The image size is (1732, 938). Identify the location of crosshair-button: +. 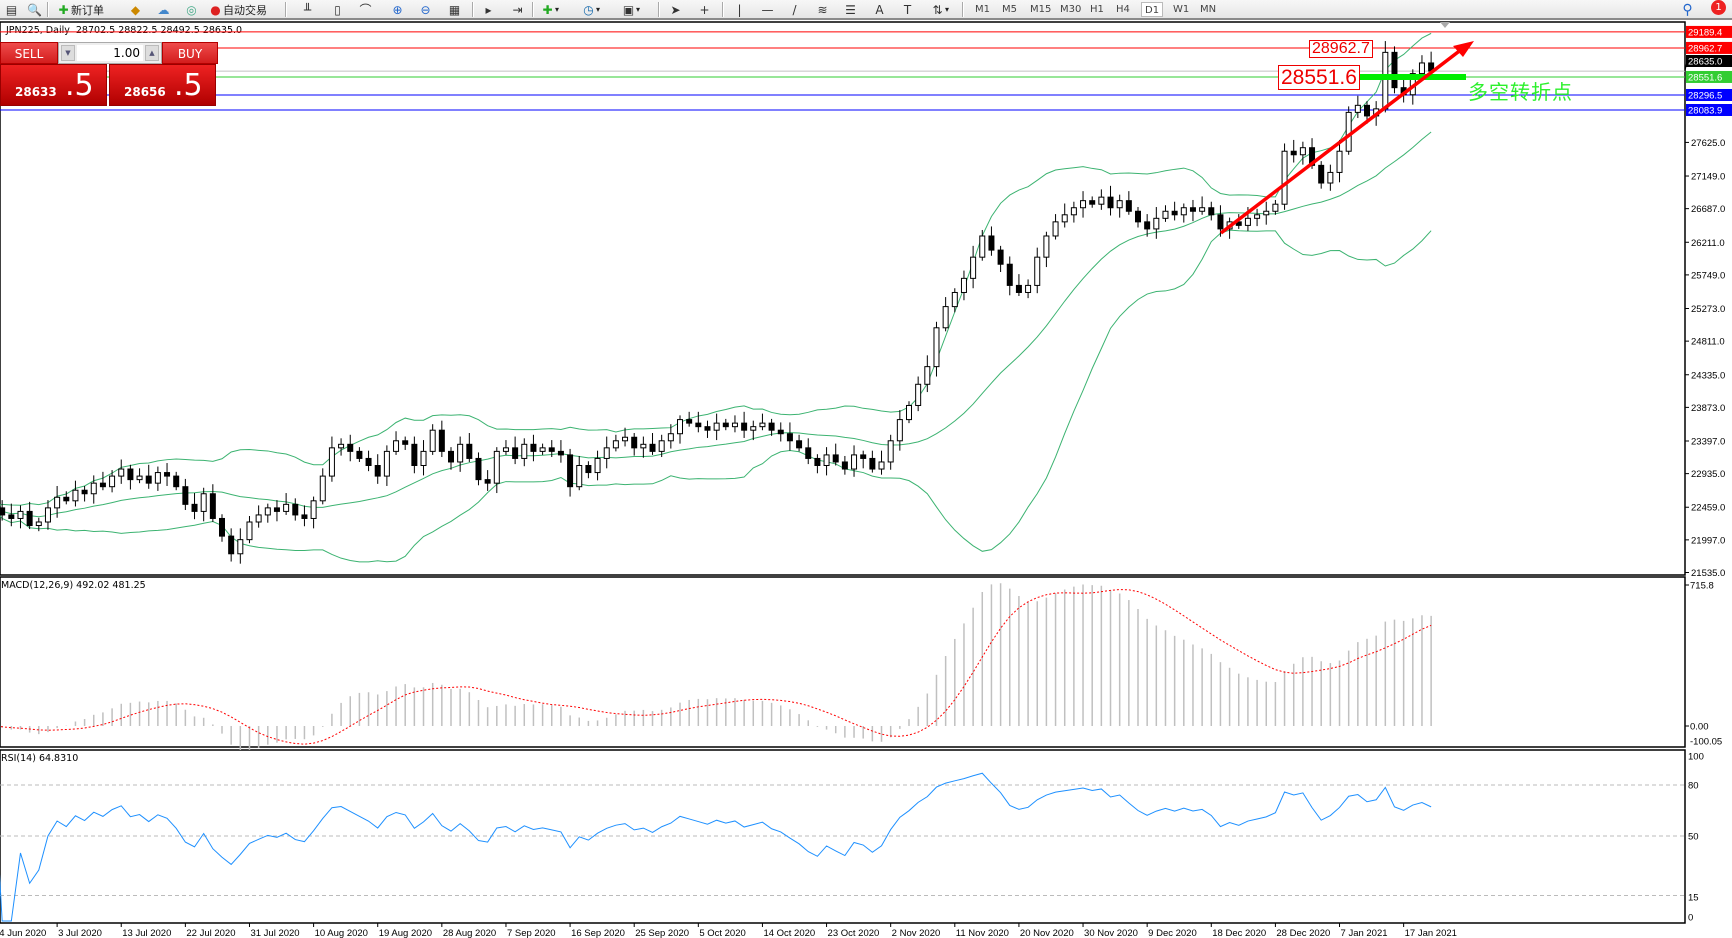
(704, 9).